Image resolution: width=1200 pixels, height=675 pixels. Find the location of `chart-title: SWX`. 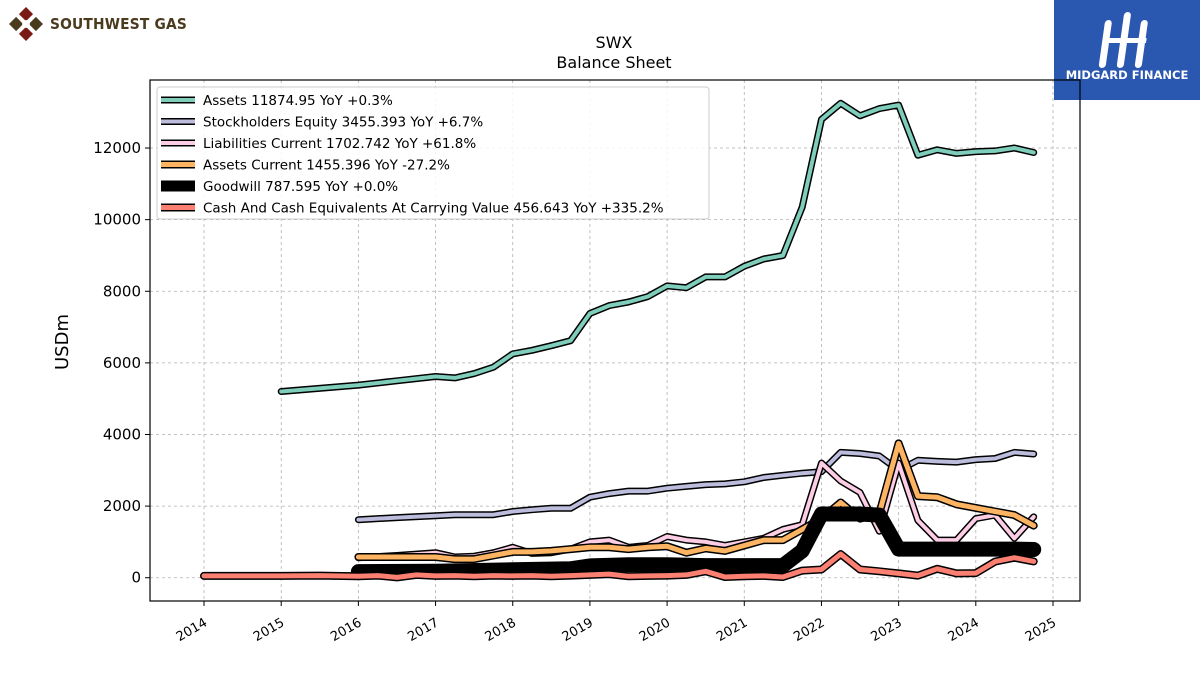

chart-title: SWX is located at coordinates (614, 42).